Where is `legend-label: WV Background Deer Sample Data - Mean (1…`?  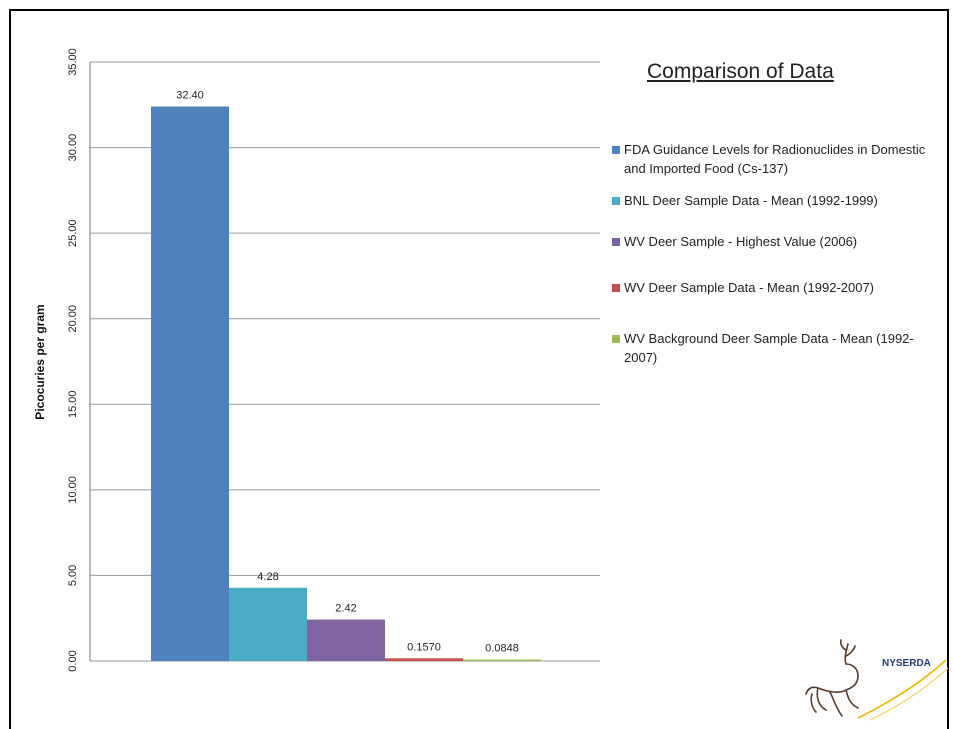
legend-label: WV Background Deer Sample Data - Mean (1… is located at coordinates (769, 348).